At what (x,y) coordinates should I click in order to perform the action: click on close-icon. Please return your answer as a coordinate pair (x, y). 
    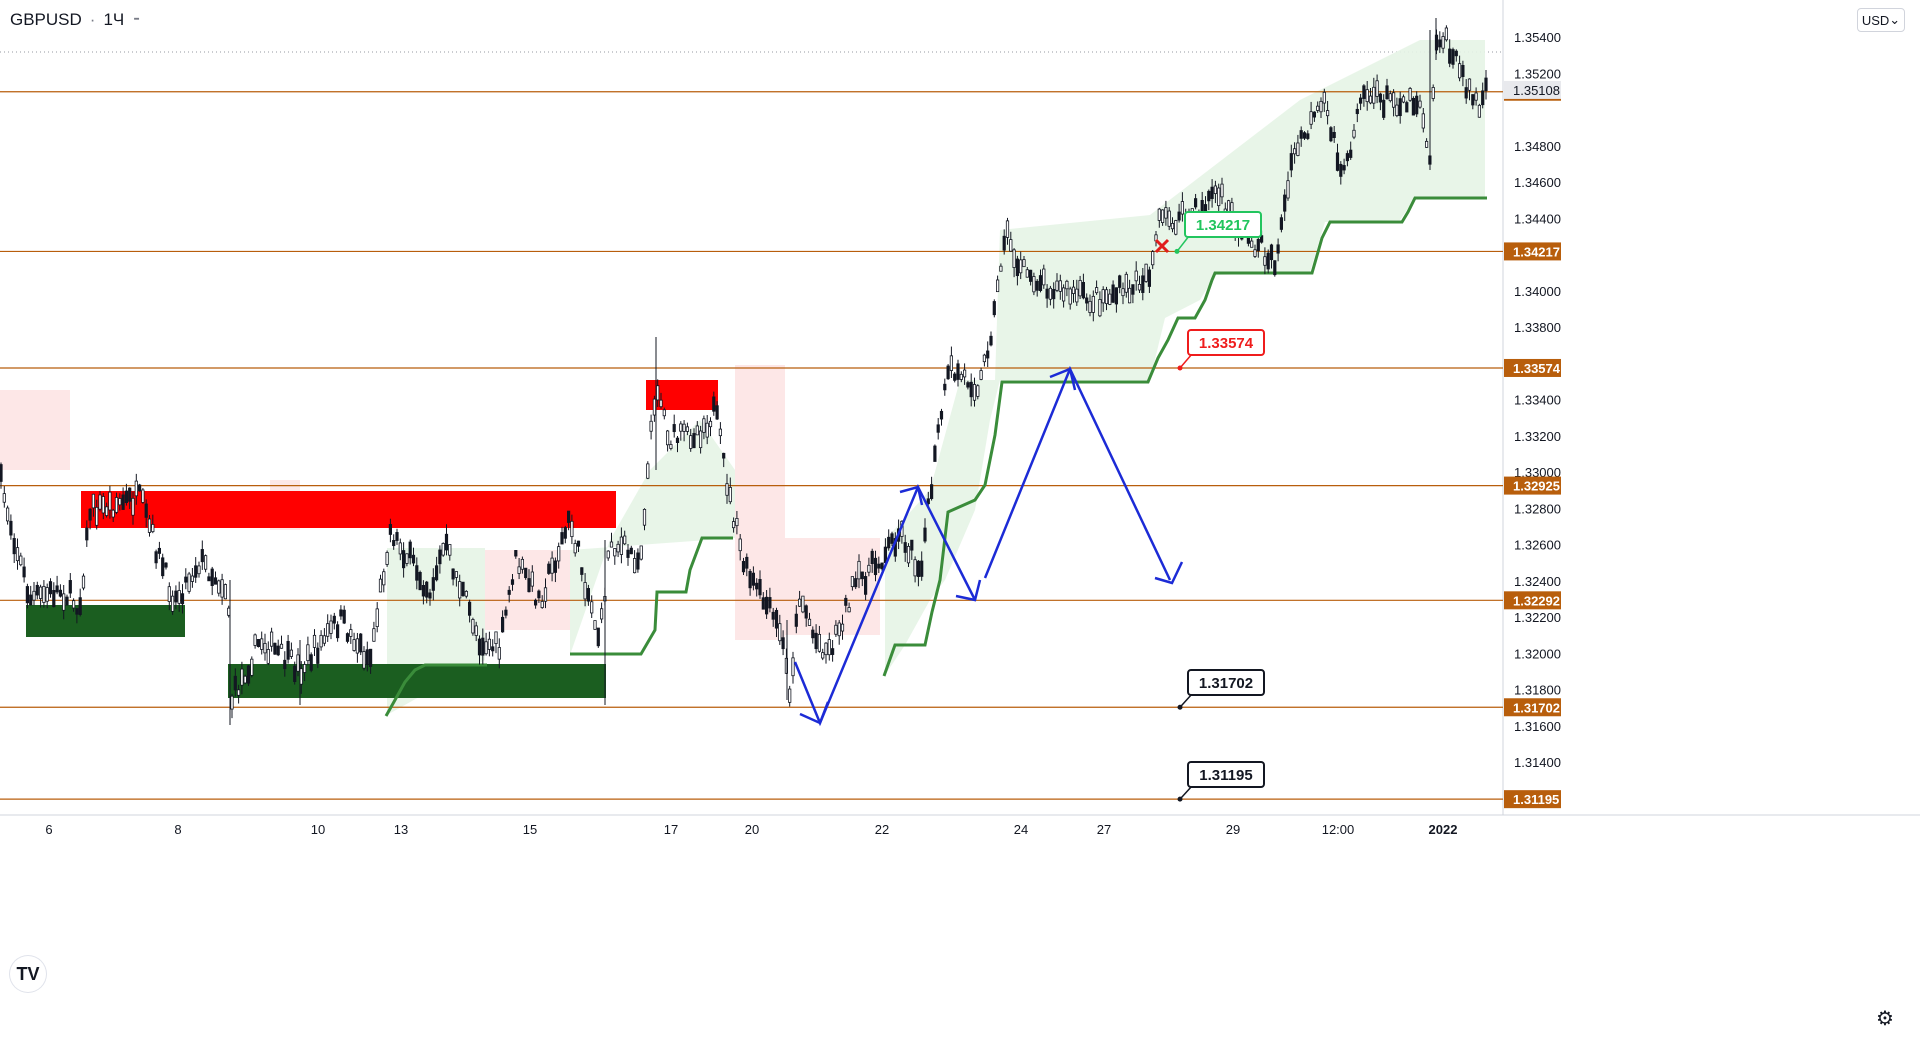
    Looking at the image, I should click on (1162, 246).